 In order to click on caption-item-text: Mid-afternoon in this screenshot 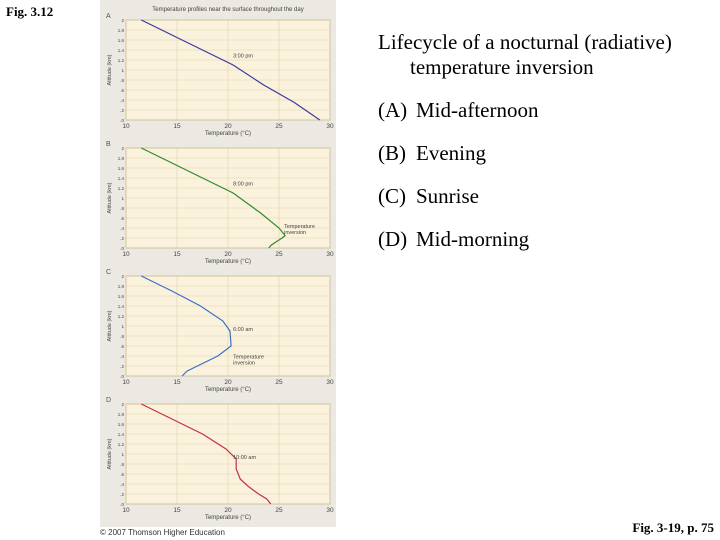, I will do `click(477, 110)`.